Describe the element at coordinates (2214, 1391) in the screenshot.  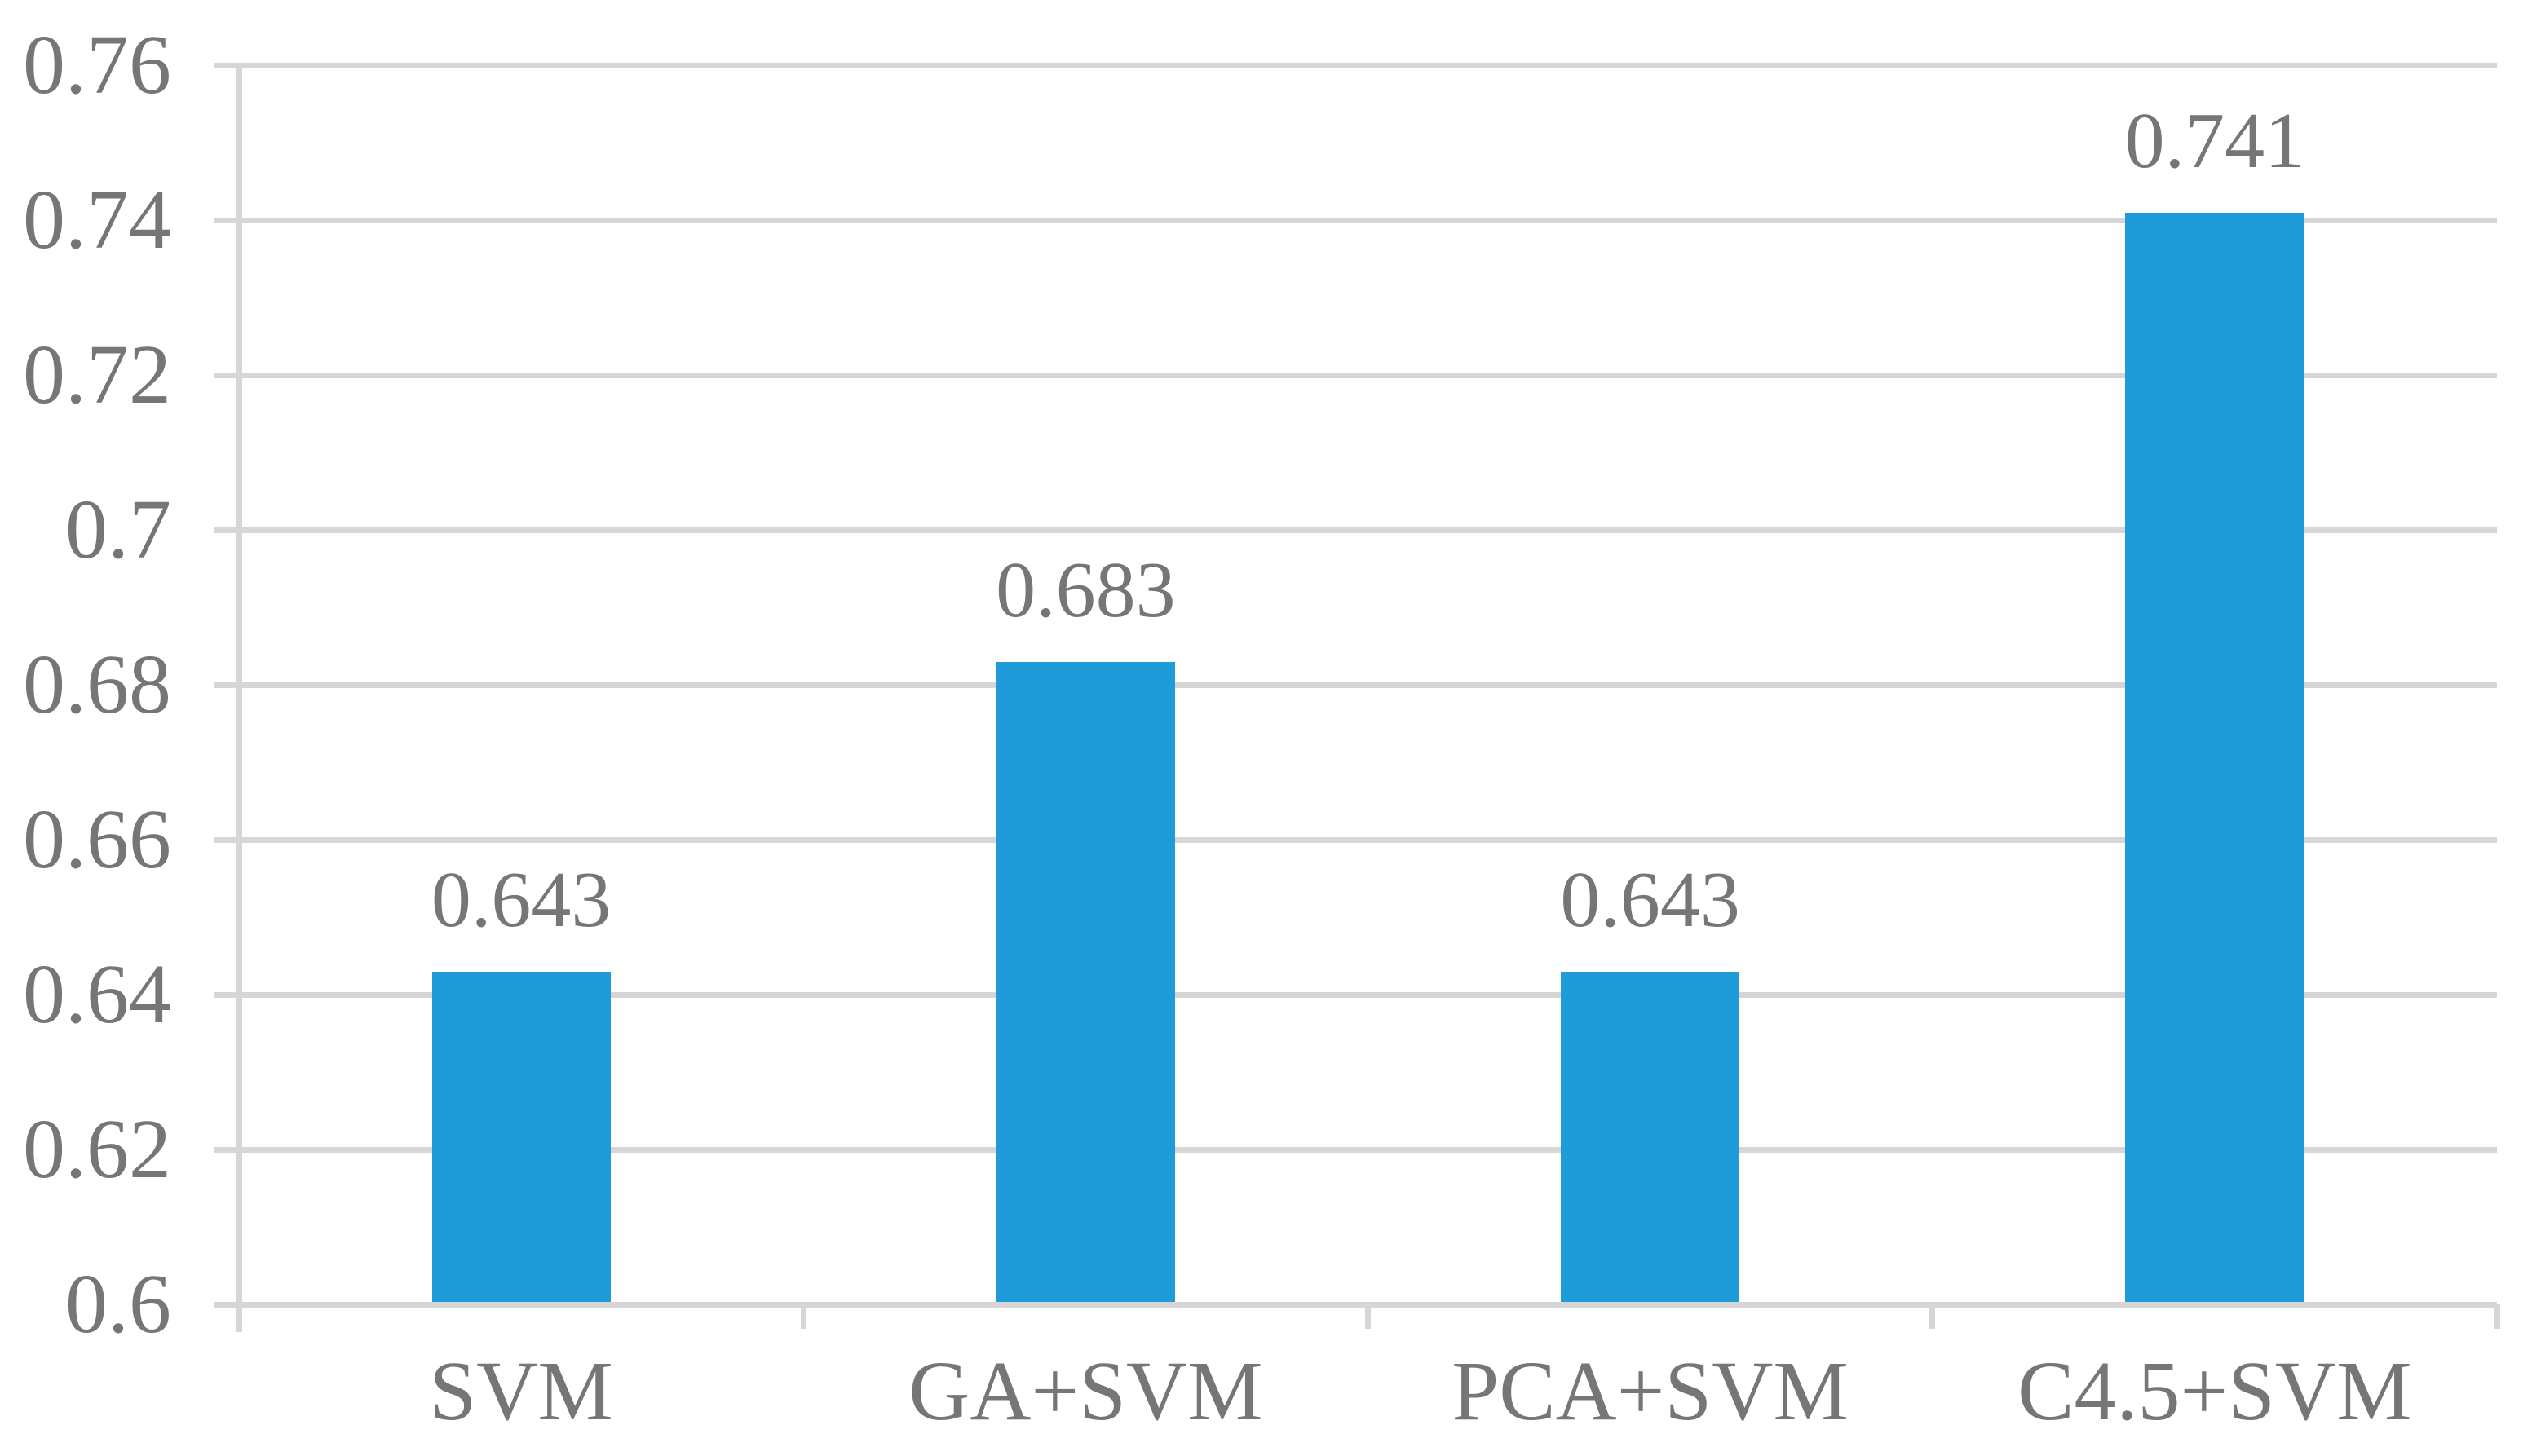
I see `x-category-label-c4-5-svm: C4.5+SVM` at that location.